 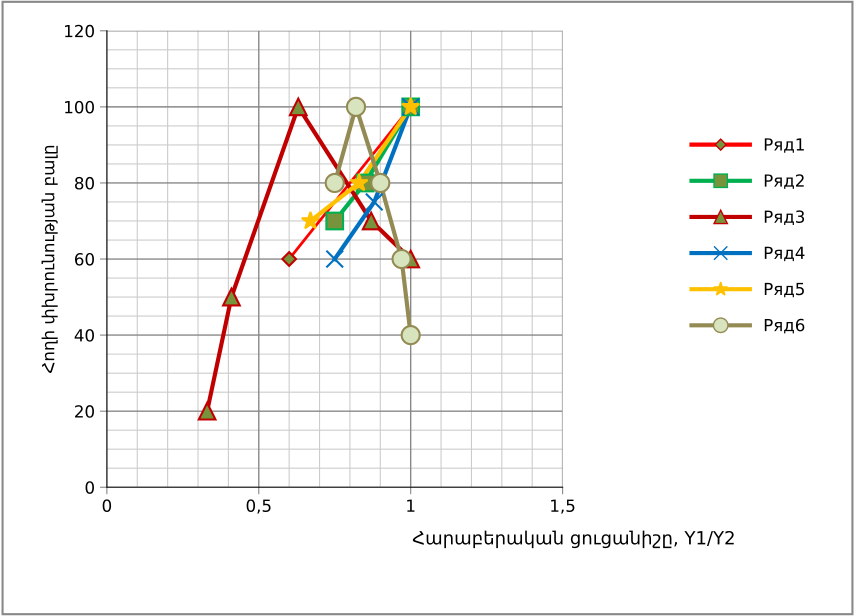 I want to click on y-axis-title: Հողի փխրունության բալը, so click(x=50, y=259).